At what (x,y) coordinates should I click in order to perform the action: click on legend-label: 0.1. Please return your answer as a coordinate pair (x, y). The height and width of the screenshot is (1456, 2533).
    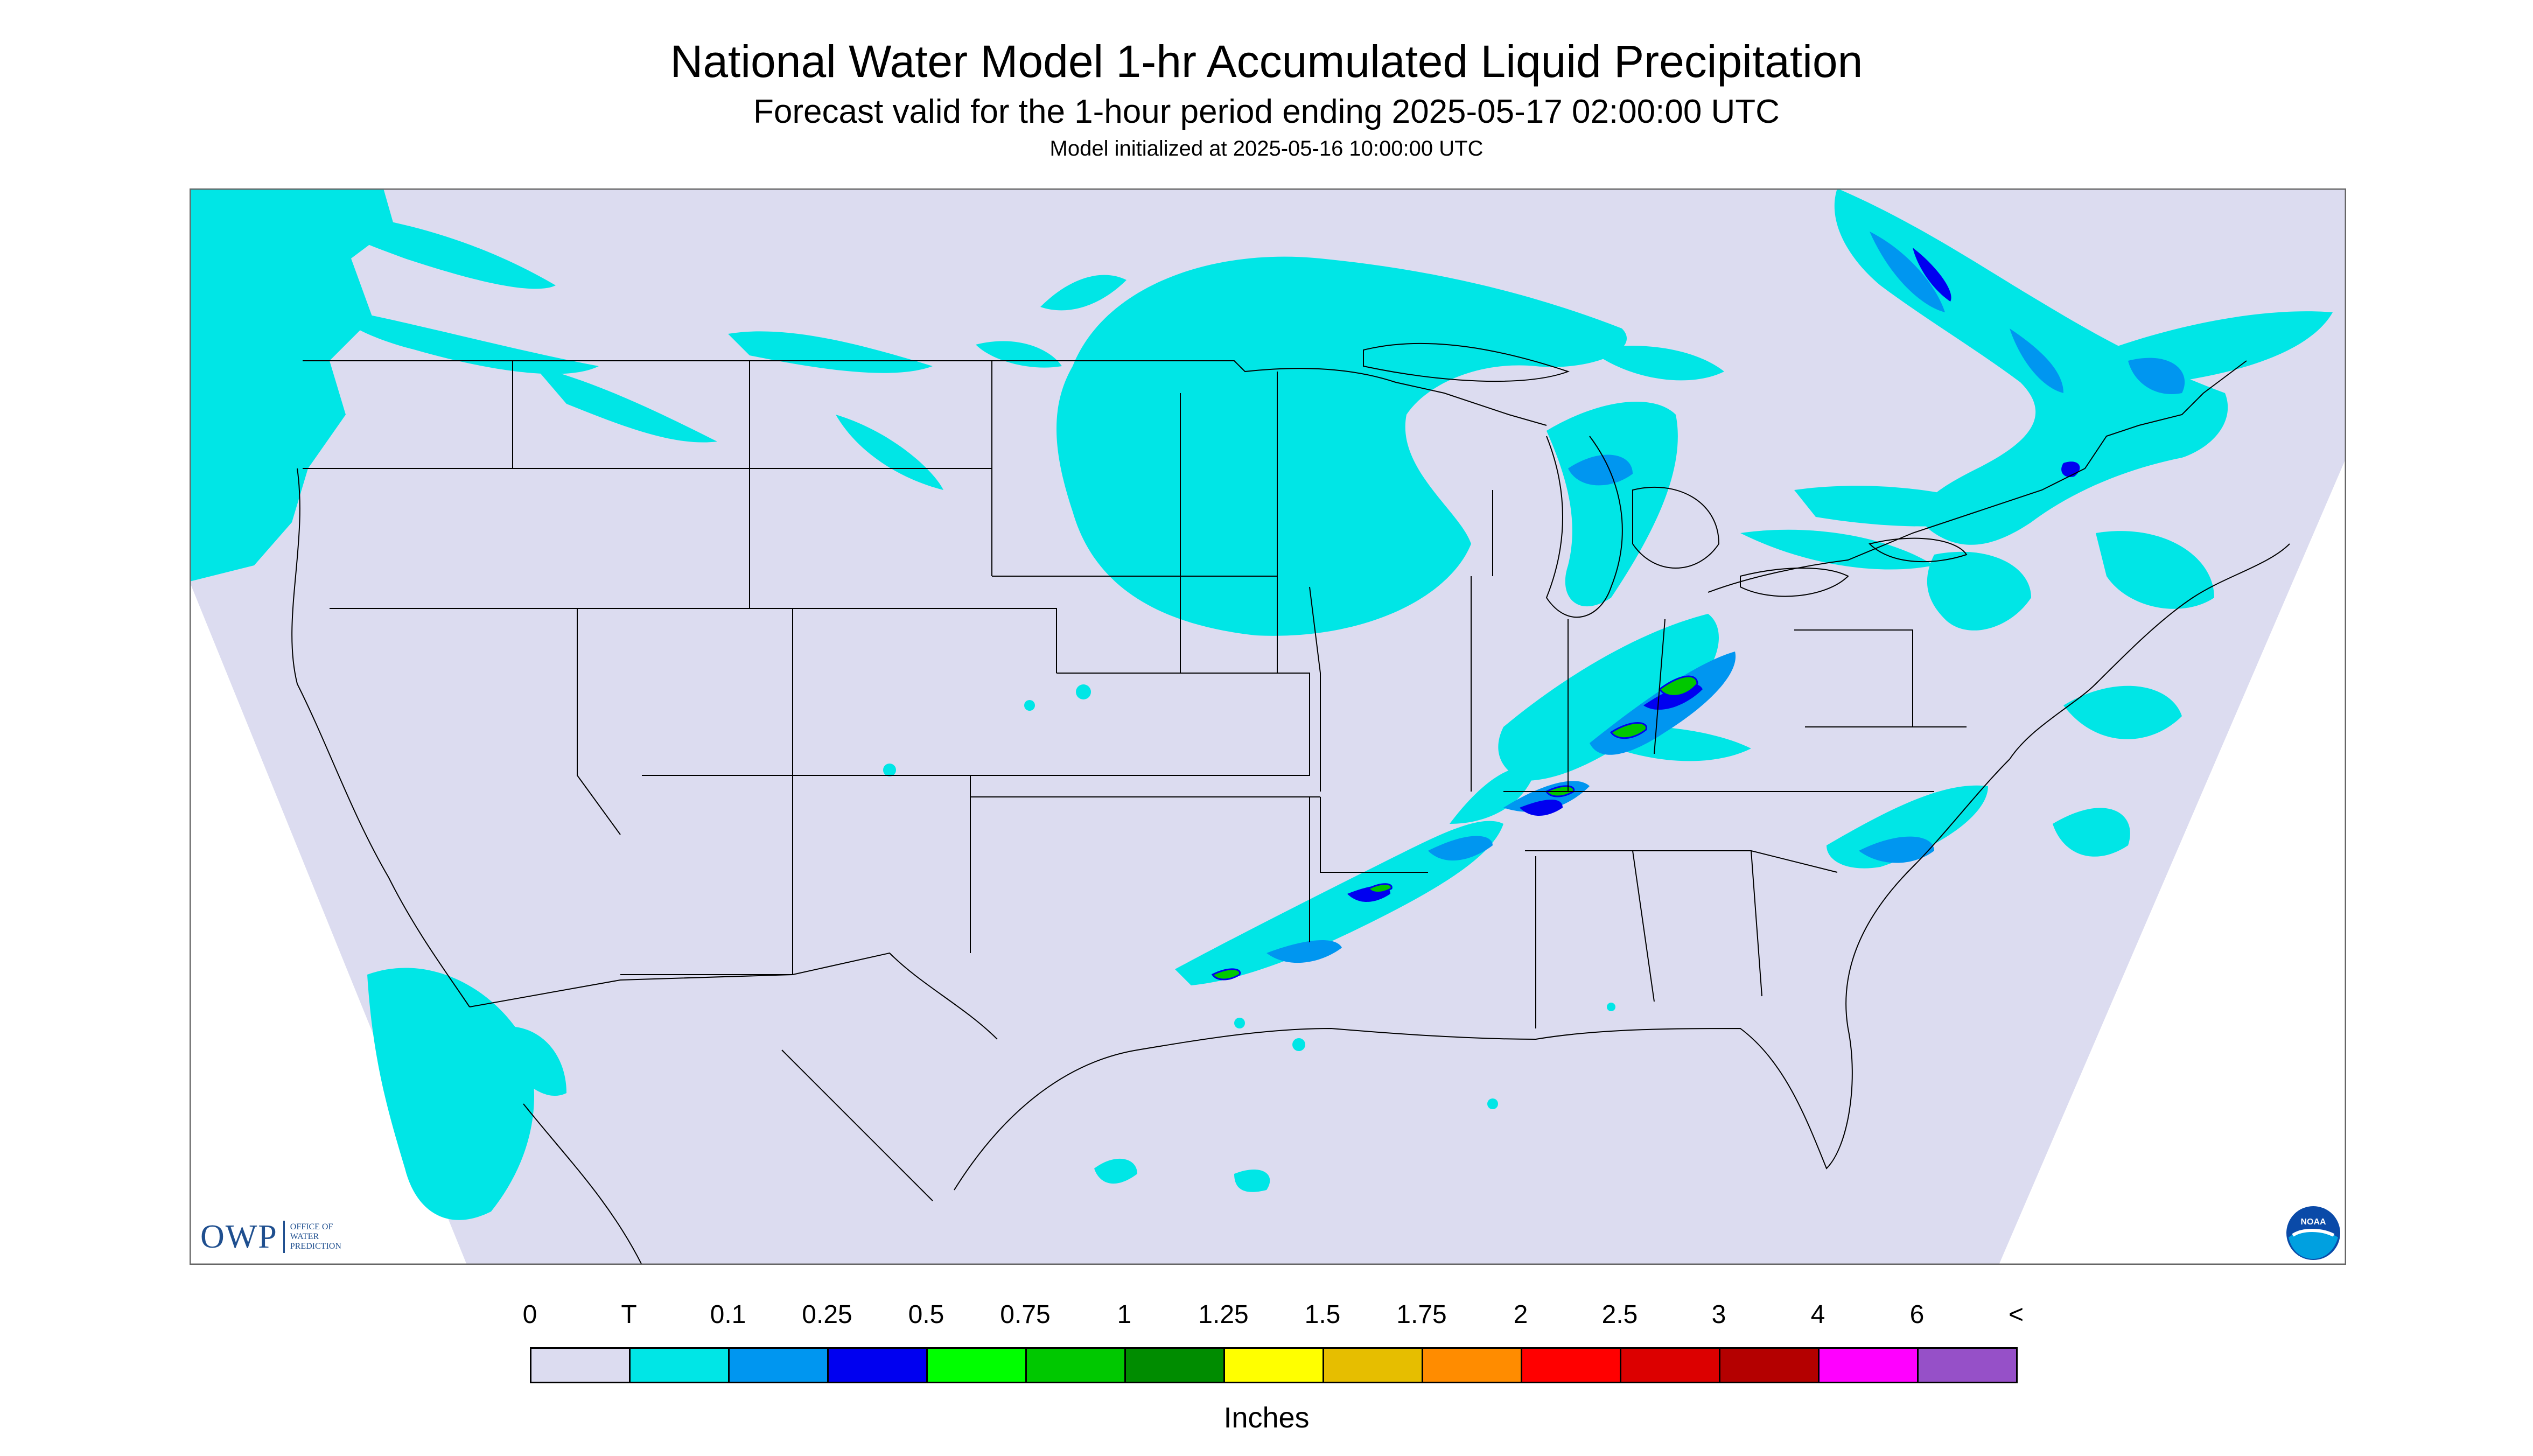
    Looking at the image, I should click on (728, 1314).